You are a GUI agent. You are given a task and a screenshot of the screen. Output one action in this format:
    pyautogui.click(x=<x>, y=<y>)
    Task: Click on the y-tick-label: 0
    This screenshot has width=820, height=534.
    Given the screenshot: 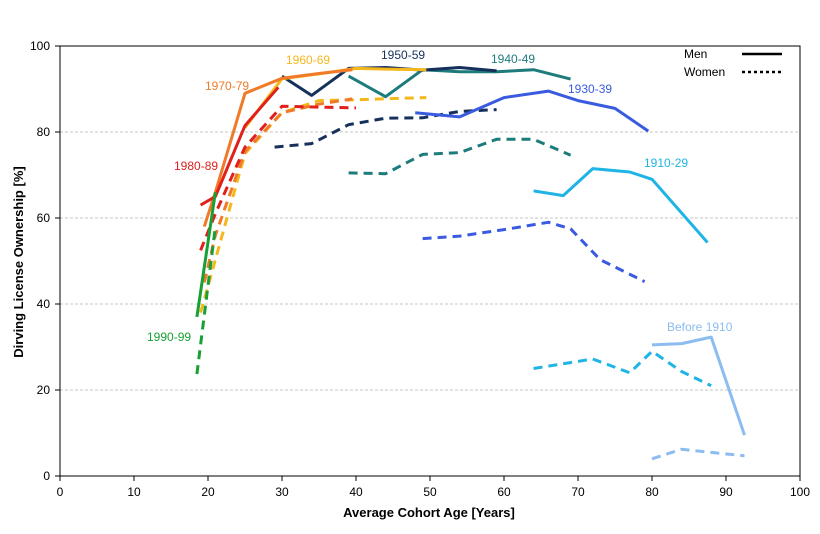 What is the action you would take?
    pyautogui.click(x=46, y=476)
    